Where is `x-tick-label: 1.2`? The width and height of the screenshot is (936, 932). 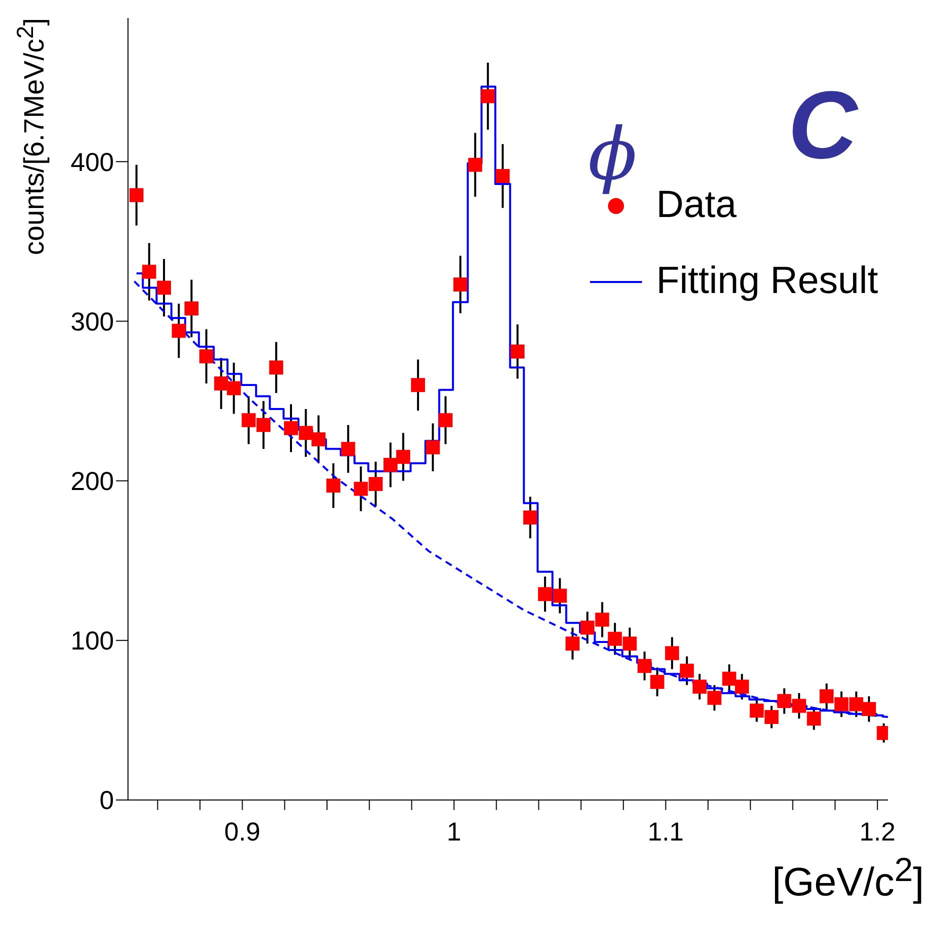
x-tick-label: 1.2 is located at coordinates (877, 831).